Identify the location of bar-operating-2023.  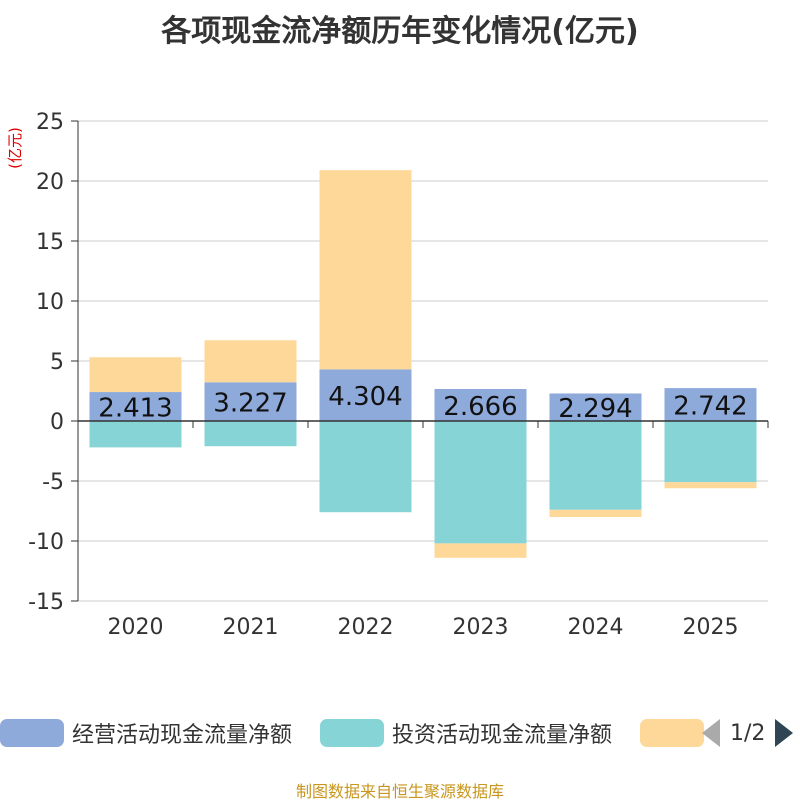
(480, 405).